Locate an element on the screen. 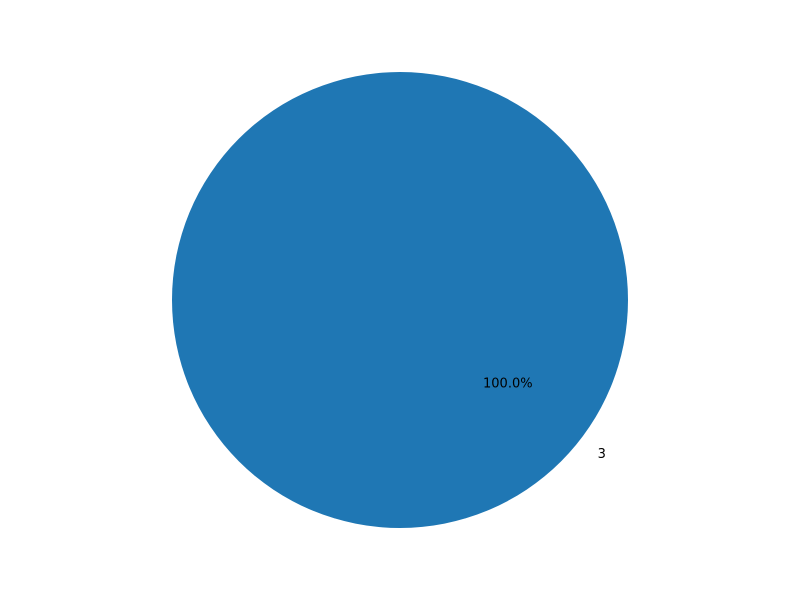  slice-category-label: 3 is located at coordinates (602, 454).